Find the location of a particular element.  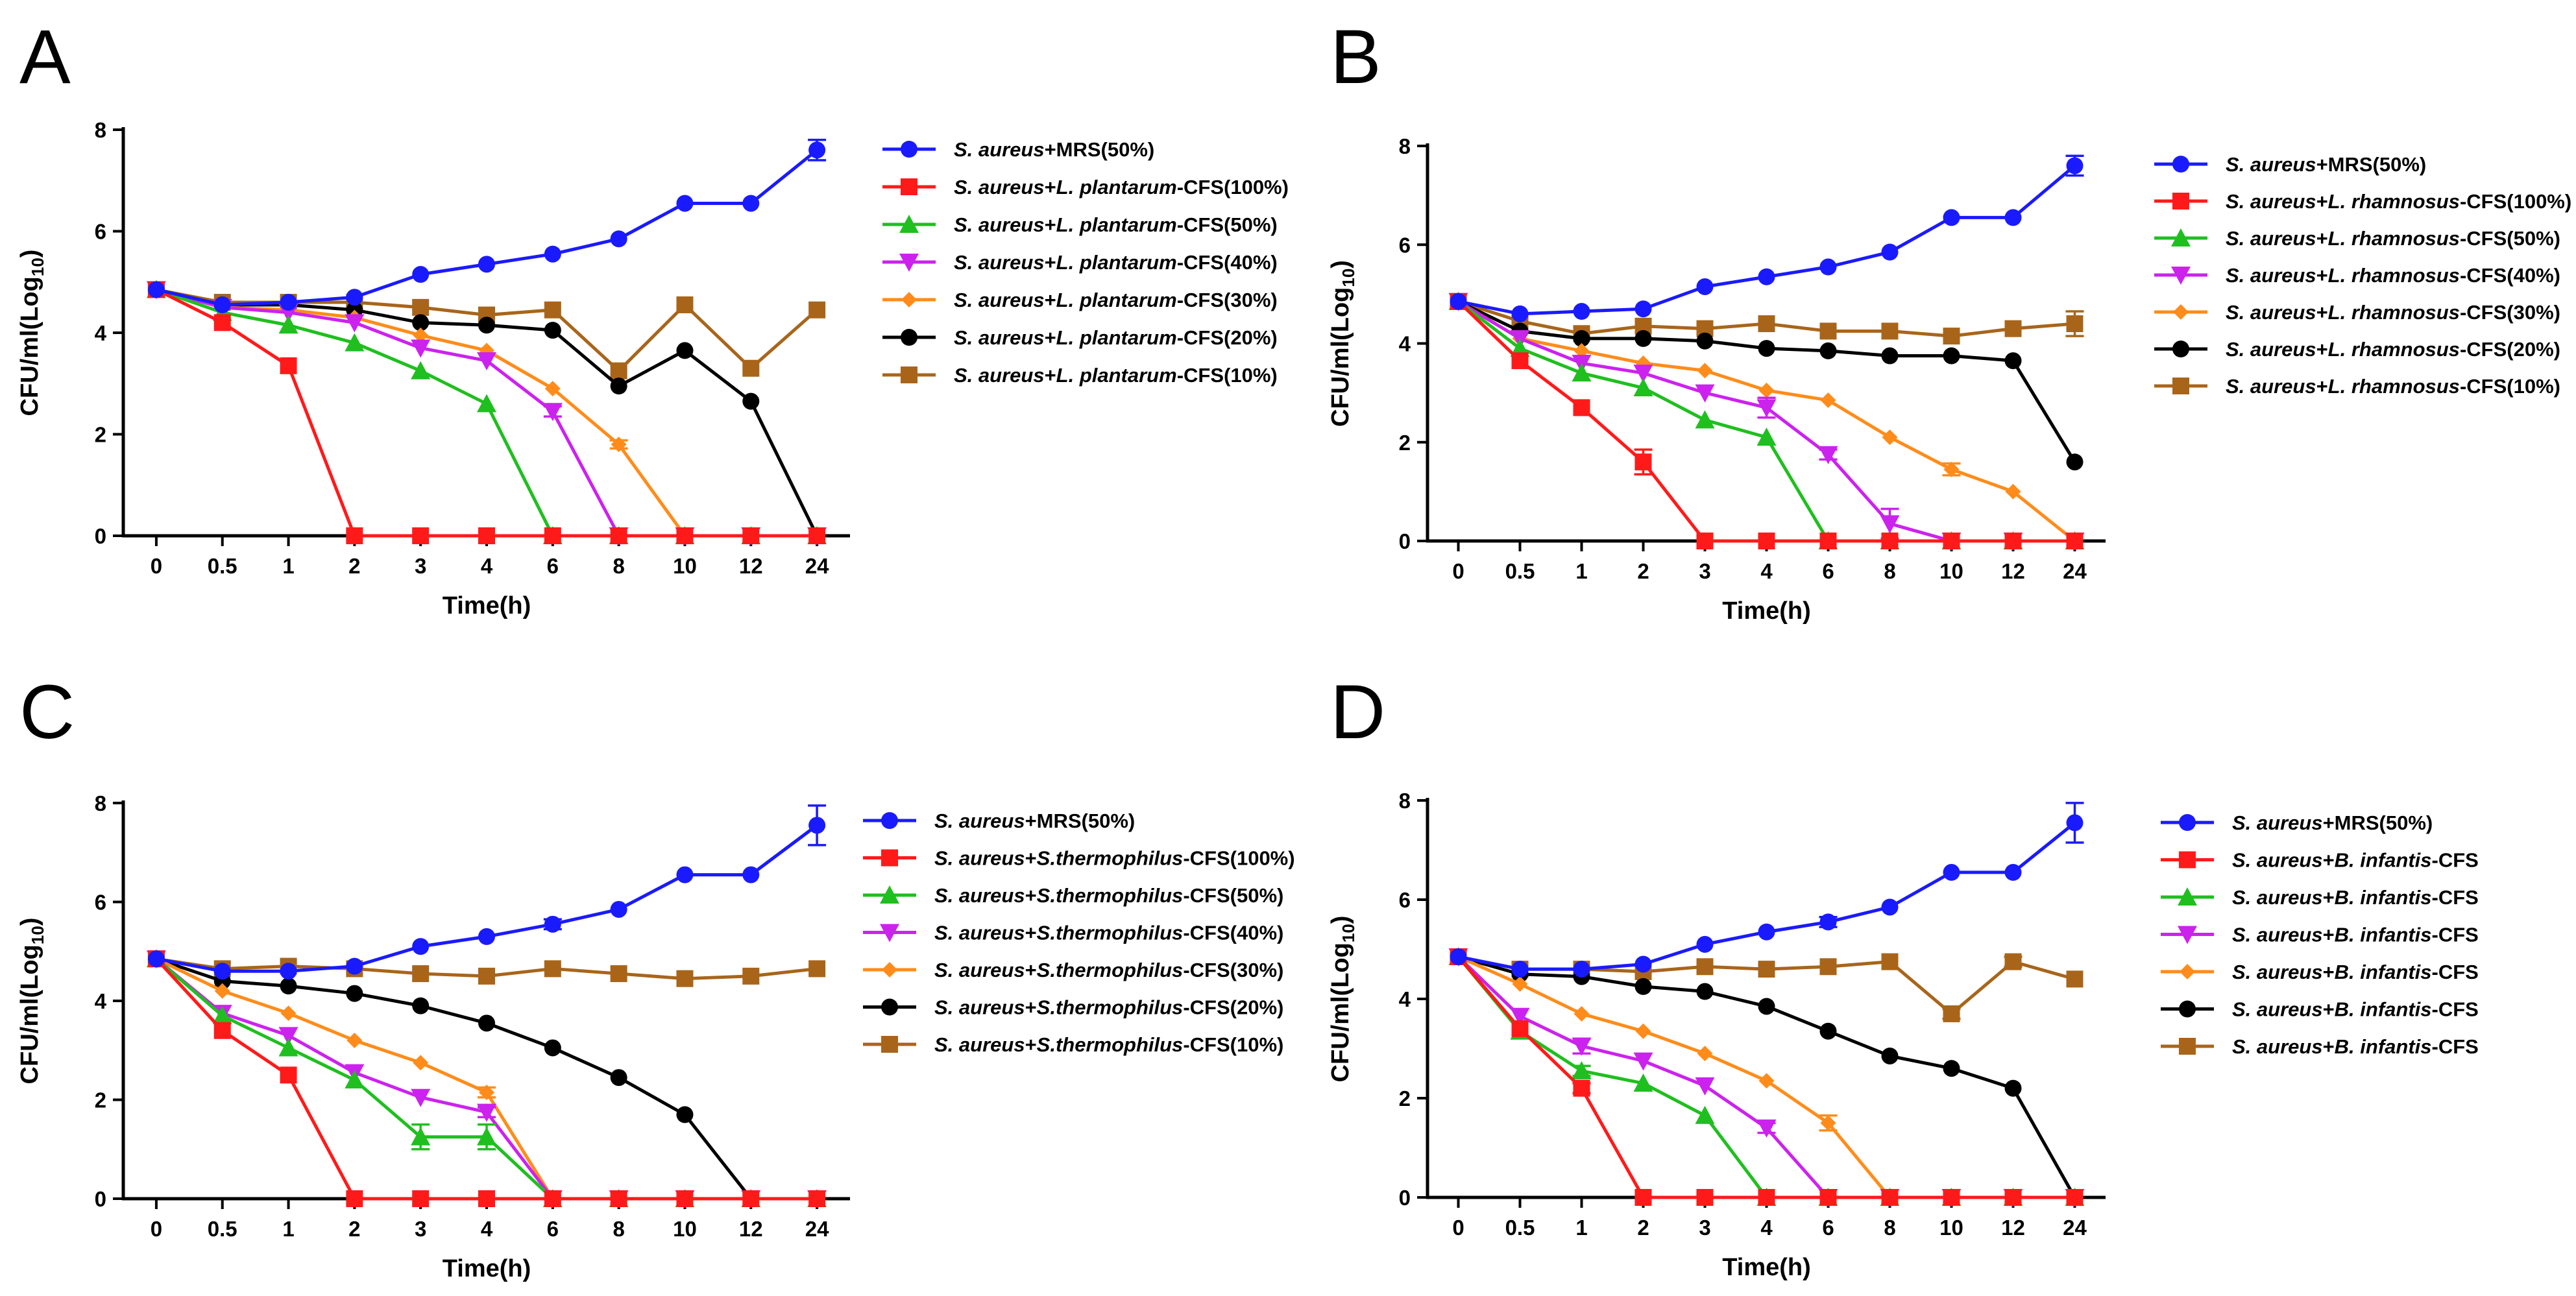

legend-item: S. aureus+L. plantarum-CFS(30%) is located at coordinates (1080, 300).